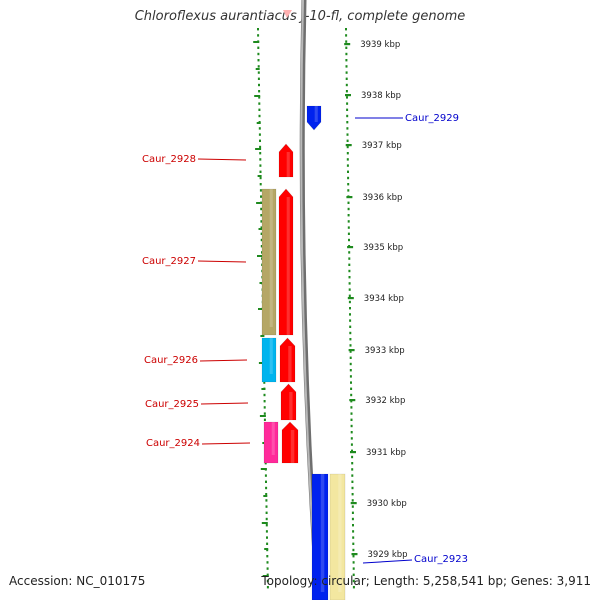 This screenshot has width=600, height=600. Describe the element at coordinates (382, 198) in the screenshot. I see `scale-tick-label: 3936 kbp` at that location.